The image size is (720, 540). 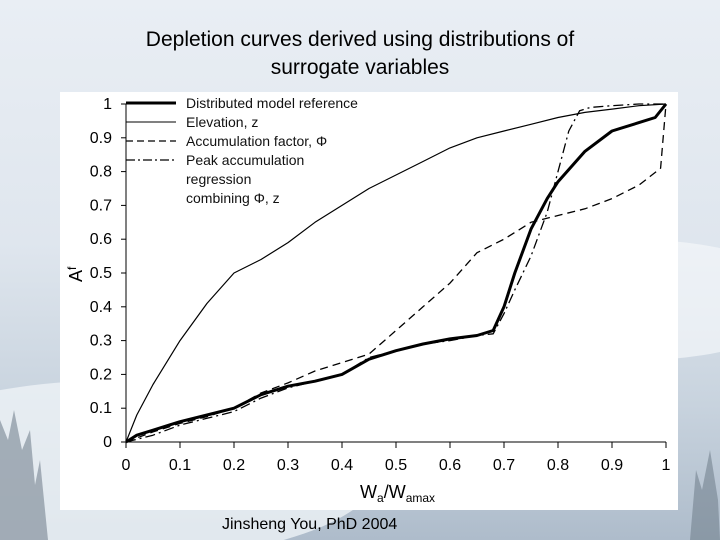 I want to click on x-tick-label: 0.9, so click(x=612, y=465).